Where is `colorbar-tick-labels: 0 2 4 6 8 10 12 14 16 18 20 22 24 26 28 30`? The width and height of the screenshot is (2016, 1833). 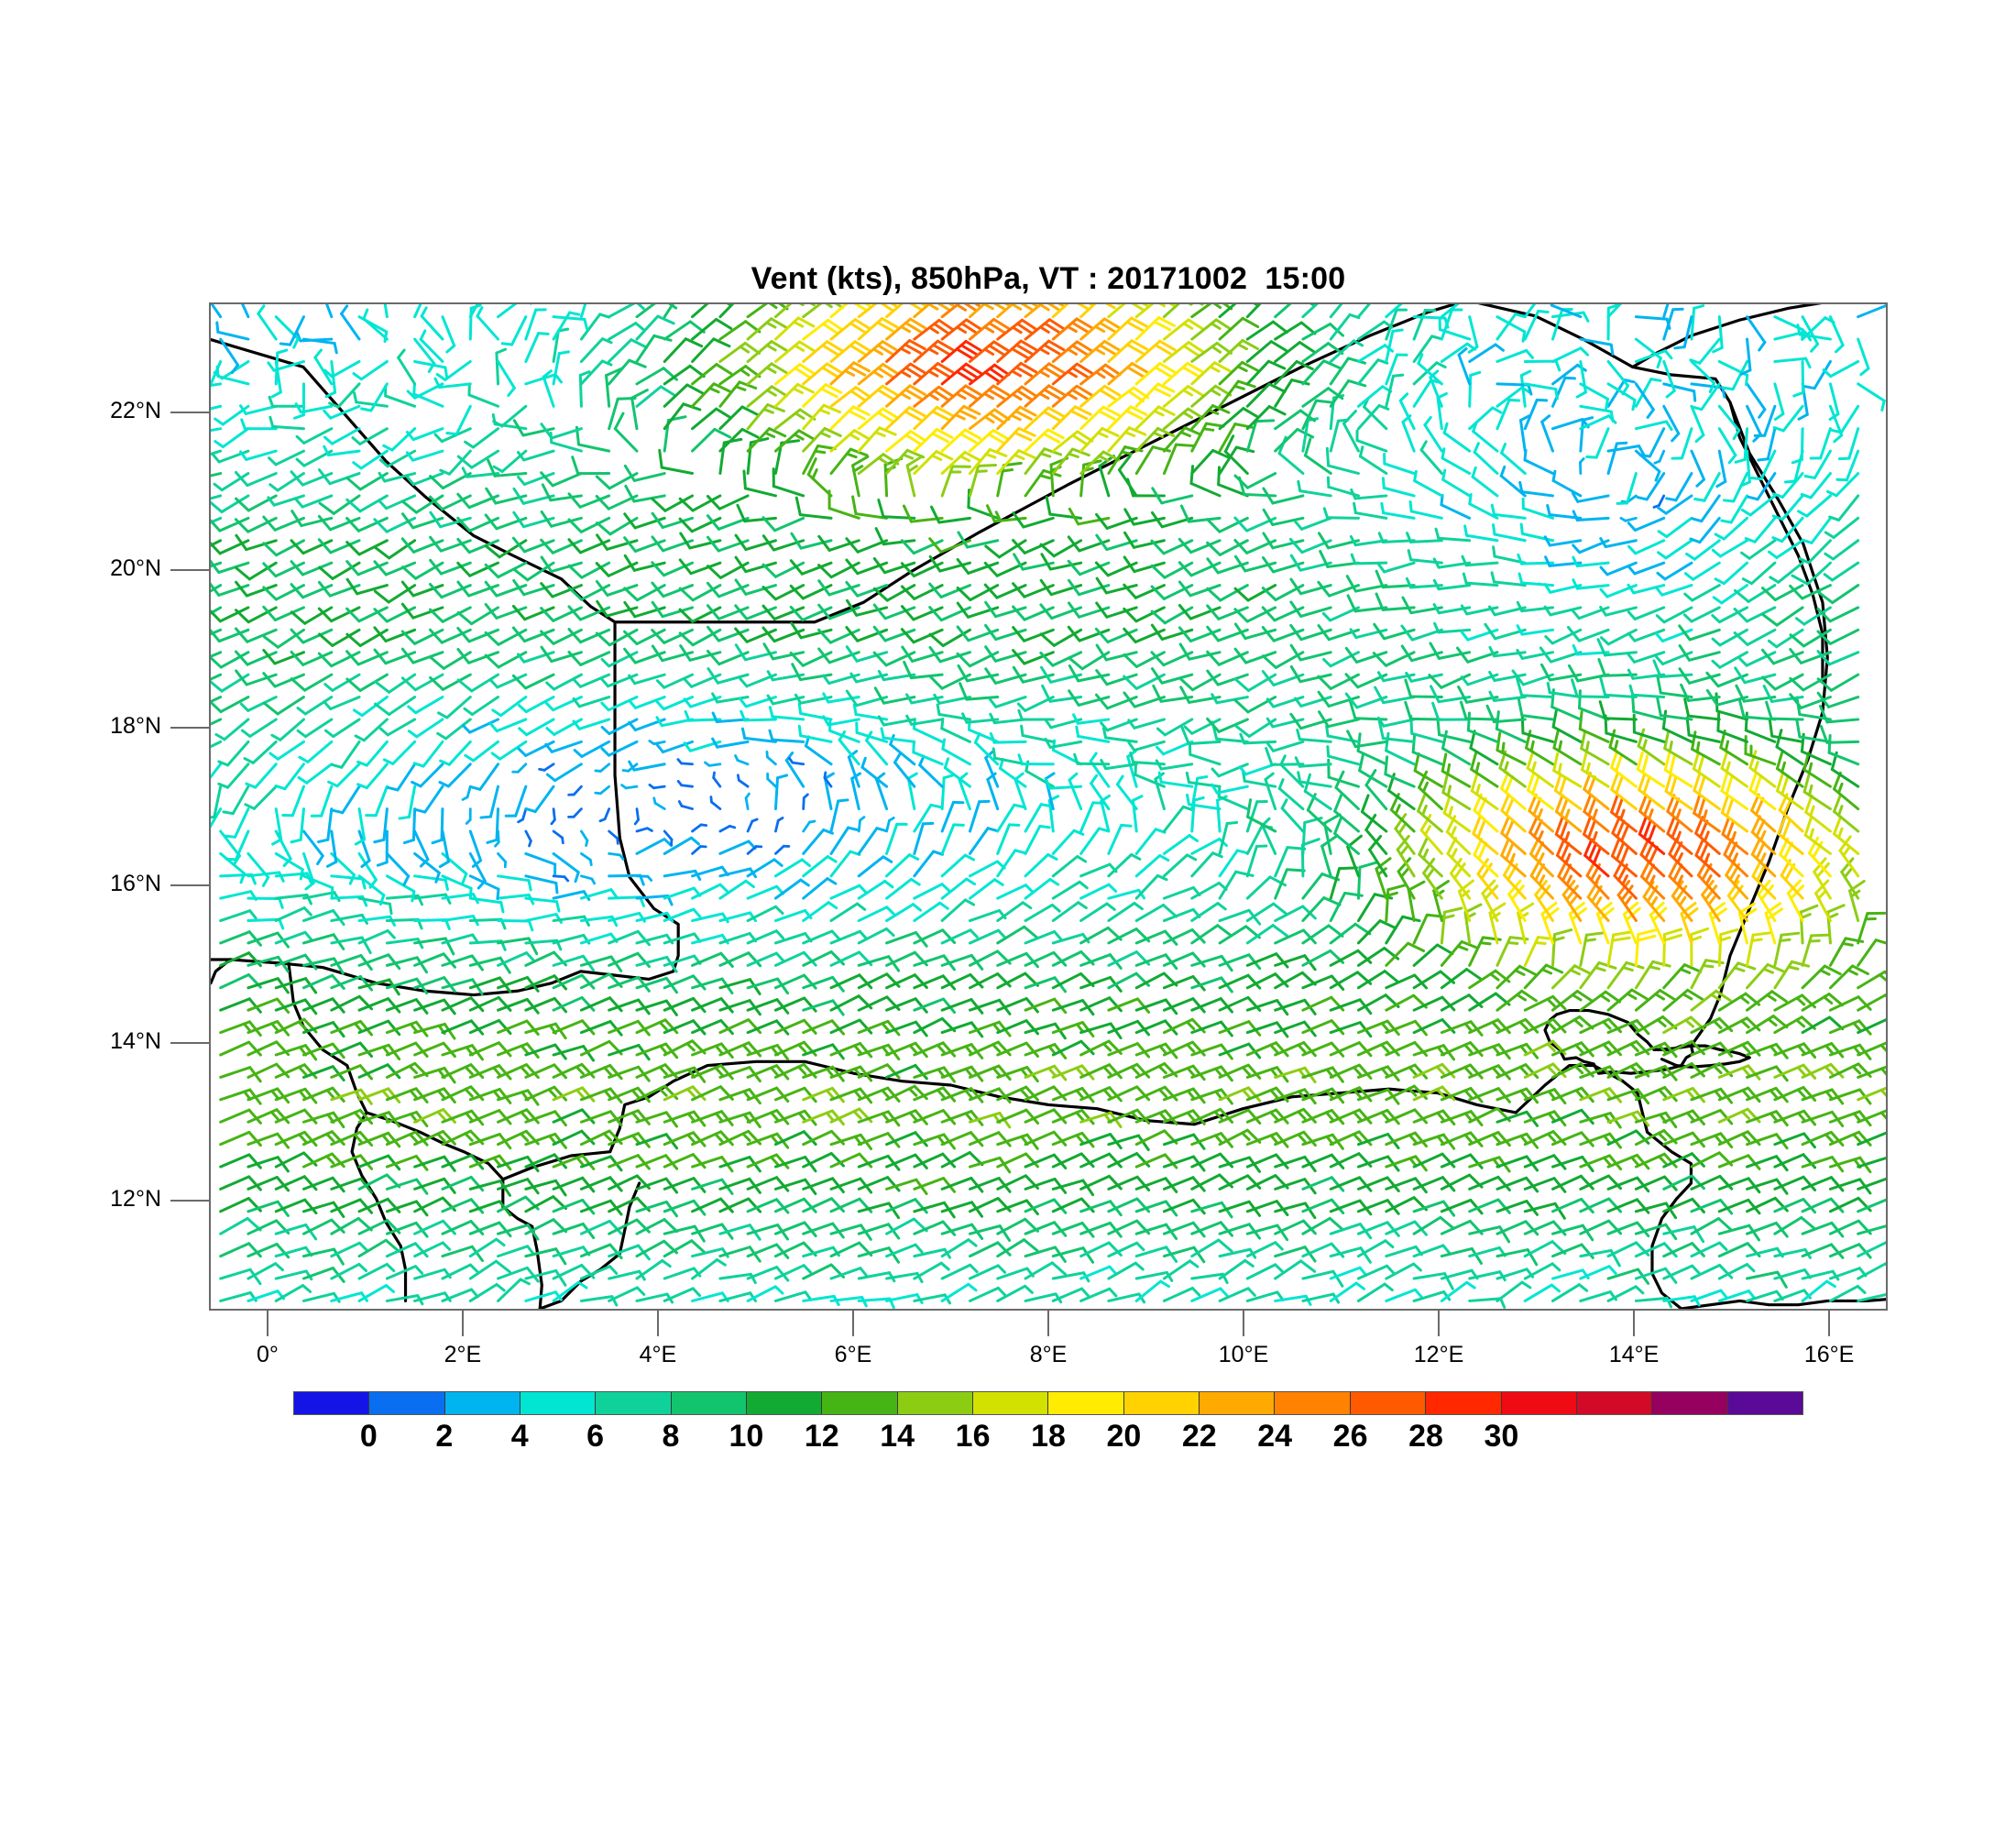 colorbar-tick-labels: 0 2 4 6 8 10 12 14 16 18 20 22 24 26 28 30 is located at coordinates (1008, 1446).